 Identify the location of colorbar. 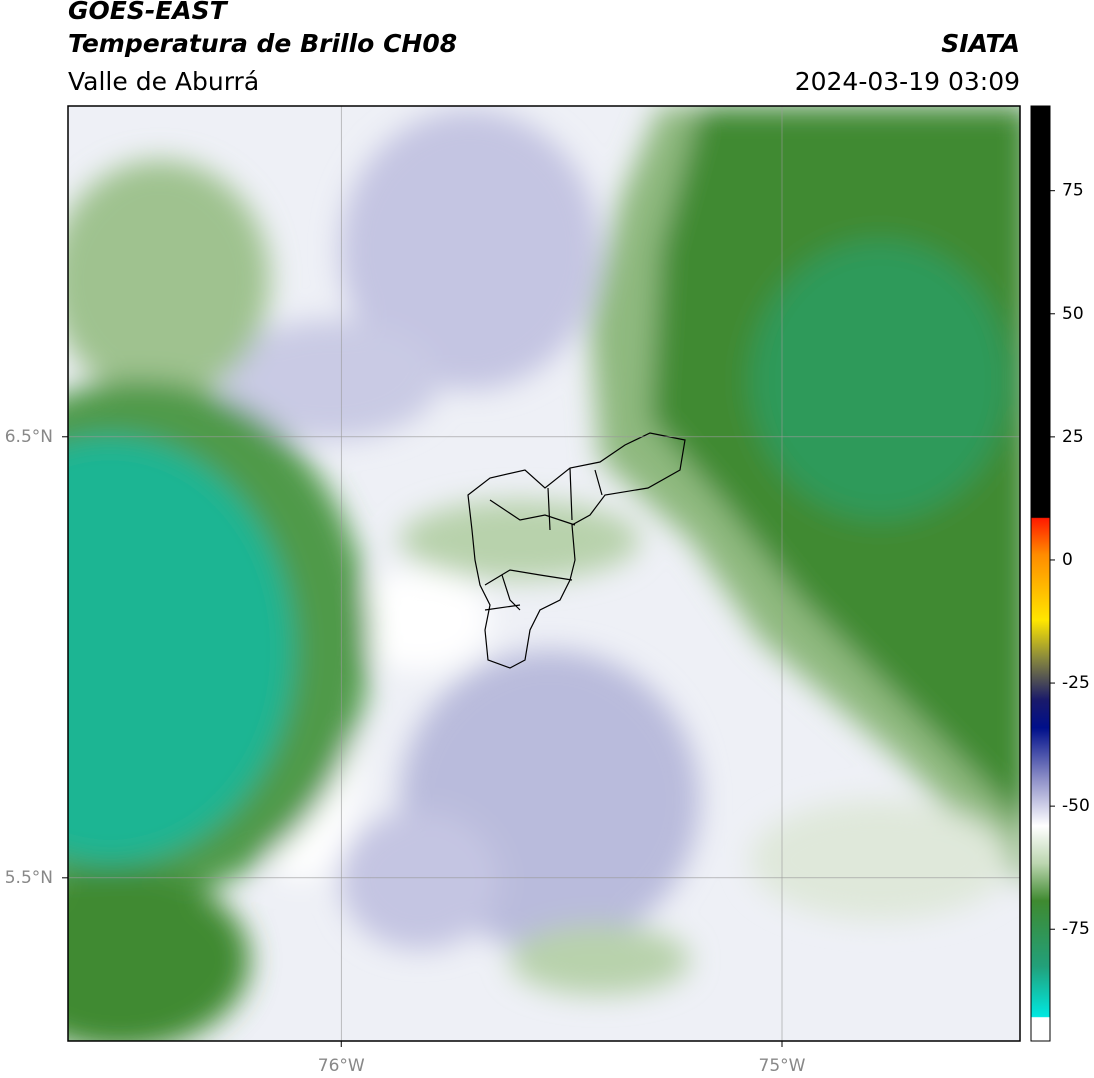
(1040, 573).